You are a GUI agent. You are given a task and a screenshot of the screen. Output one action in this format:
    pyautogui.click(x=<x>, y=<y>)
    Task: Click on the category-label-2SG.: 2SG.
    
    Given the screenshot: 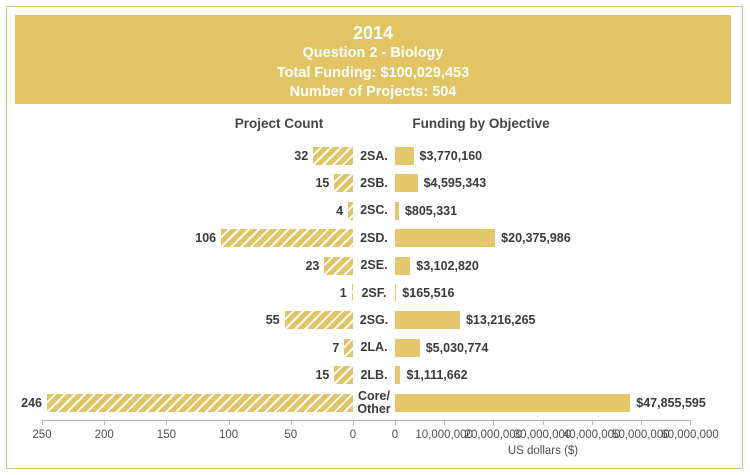 What is the action you would take?
    pyautogui.click(x=374, y=319)
    